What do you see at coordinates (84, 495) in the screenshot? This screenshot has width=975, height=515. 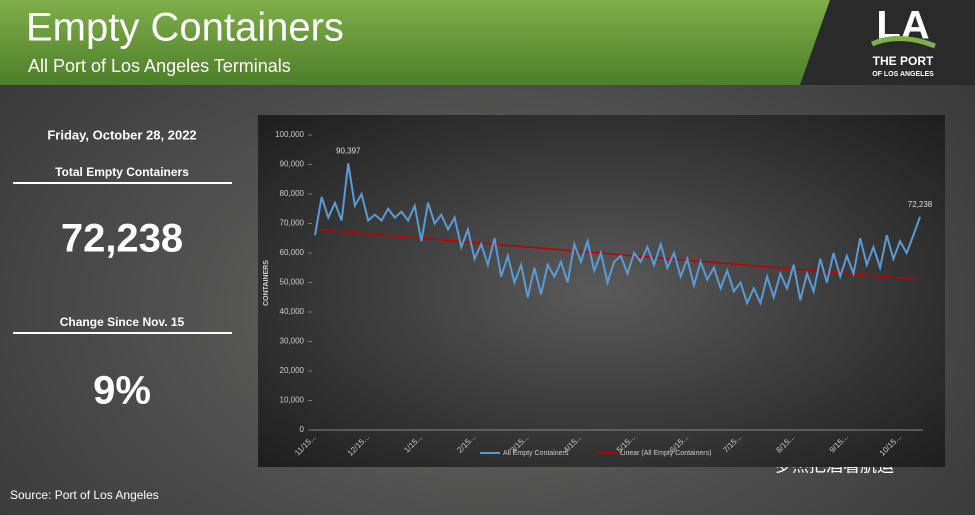 I see `source: Source: Port of Los Angeles` at bounding box center [84, 495].